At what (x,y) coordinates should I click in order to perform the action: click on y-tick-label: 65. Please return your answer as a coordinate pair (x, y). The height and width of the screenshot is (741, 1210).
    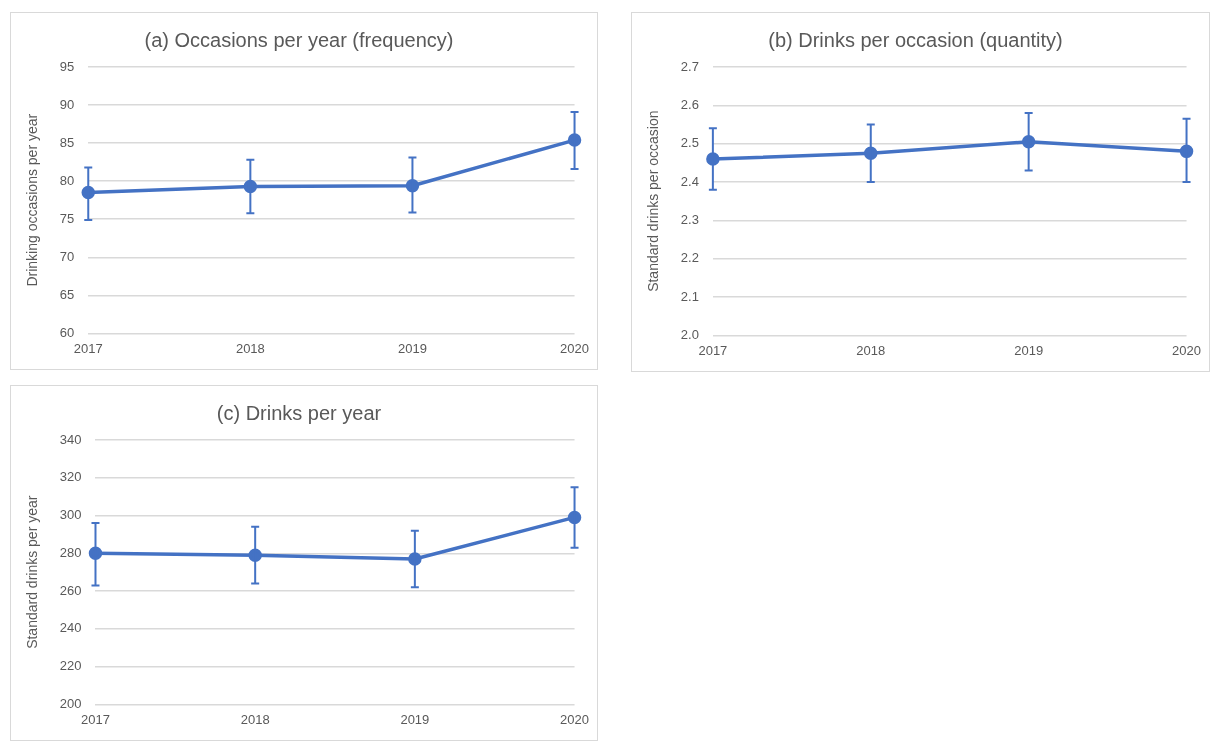
    Looking at the image, I should click on (67, 294).